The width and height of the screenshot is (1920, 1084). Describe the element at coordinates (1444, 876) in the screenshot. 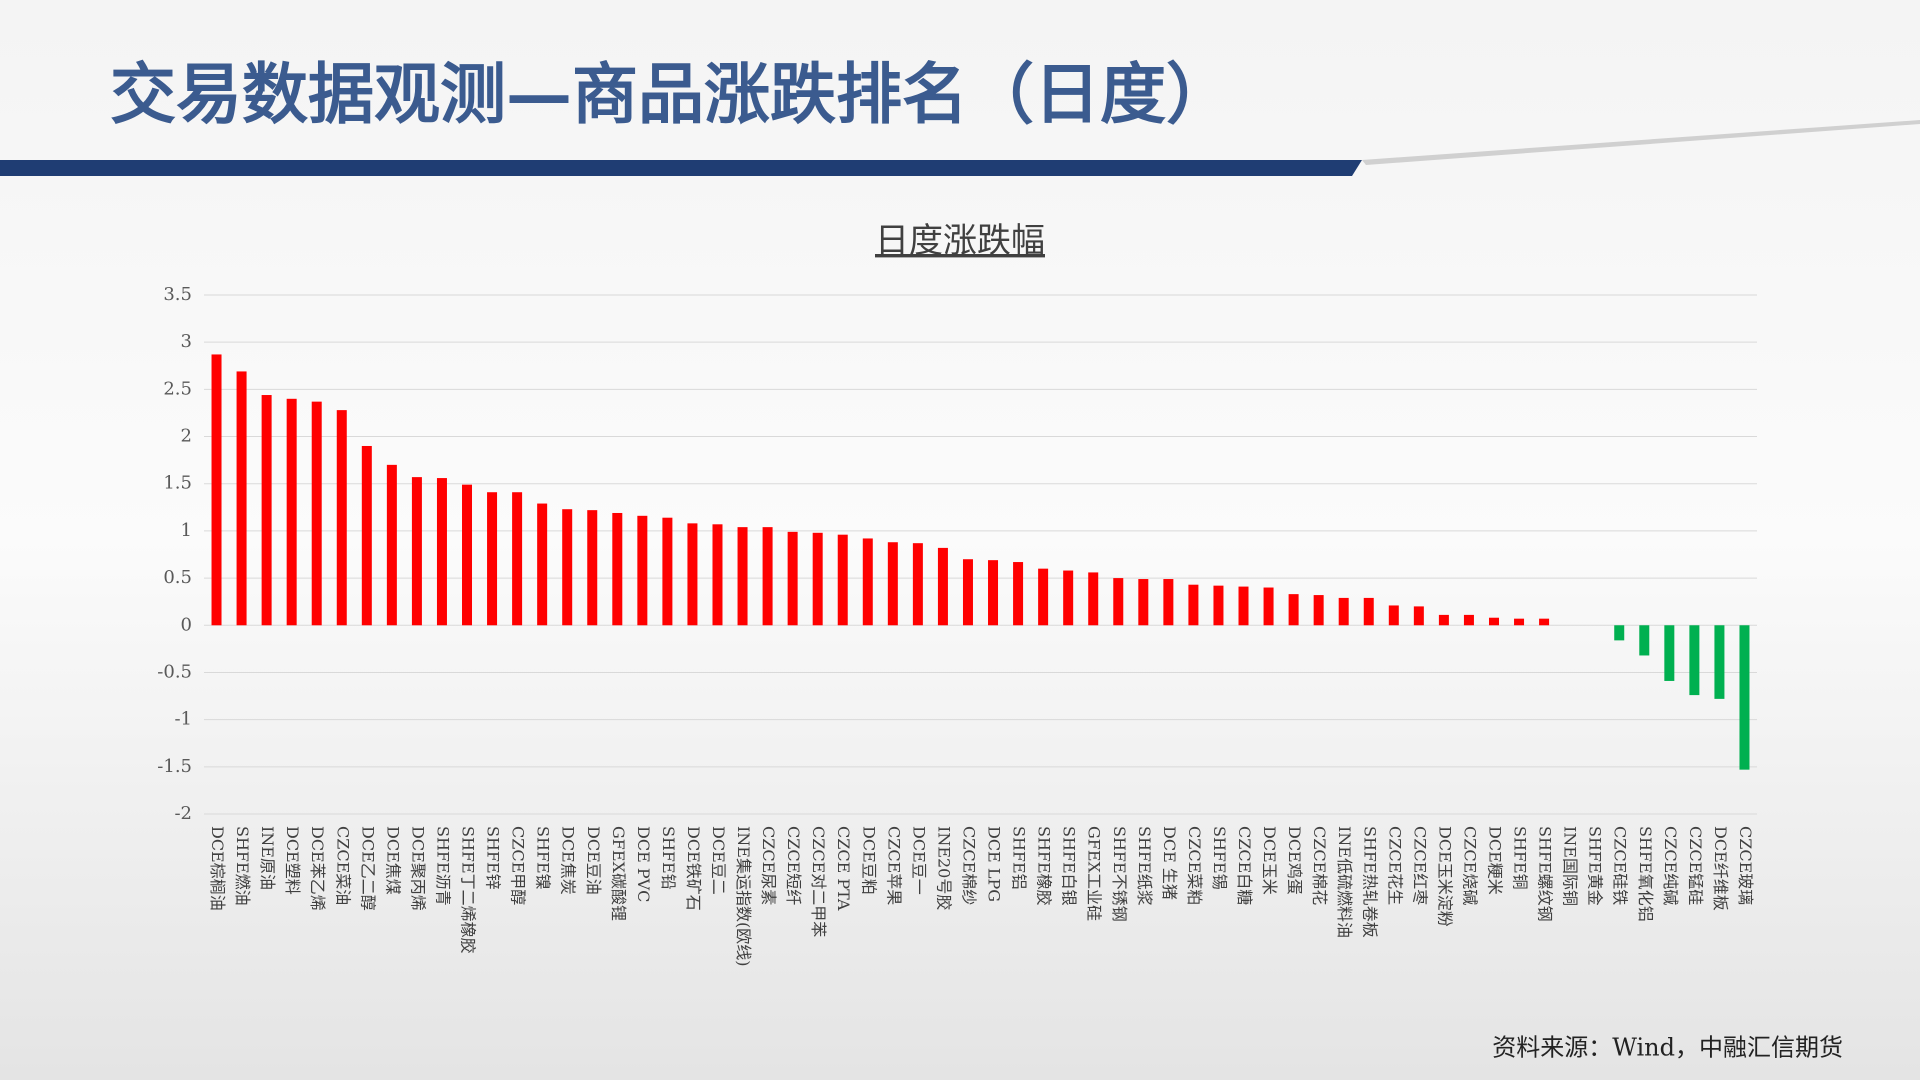

I see `x-tick-label: DCE玉米淀粉` at that location.